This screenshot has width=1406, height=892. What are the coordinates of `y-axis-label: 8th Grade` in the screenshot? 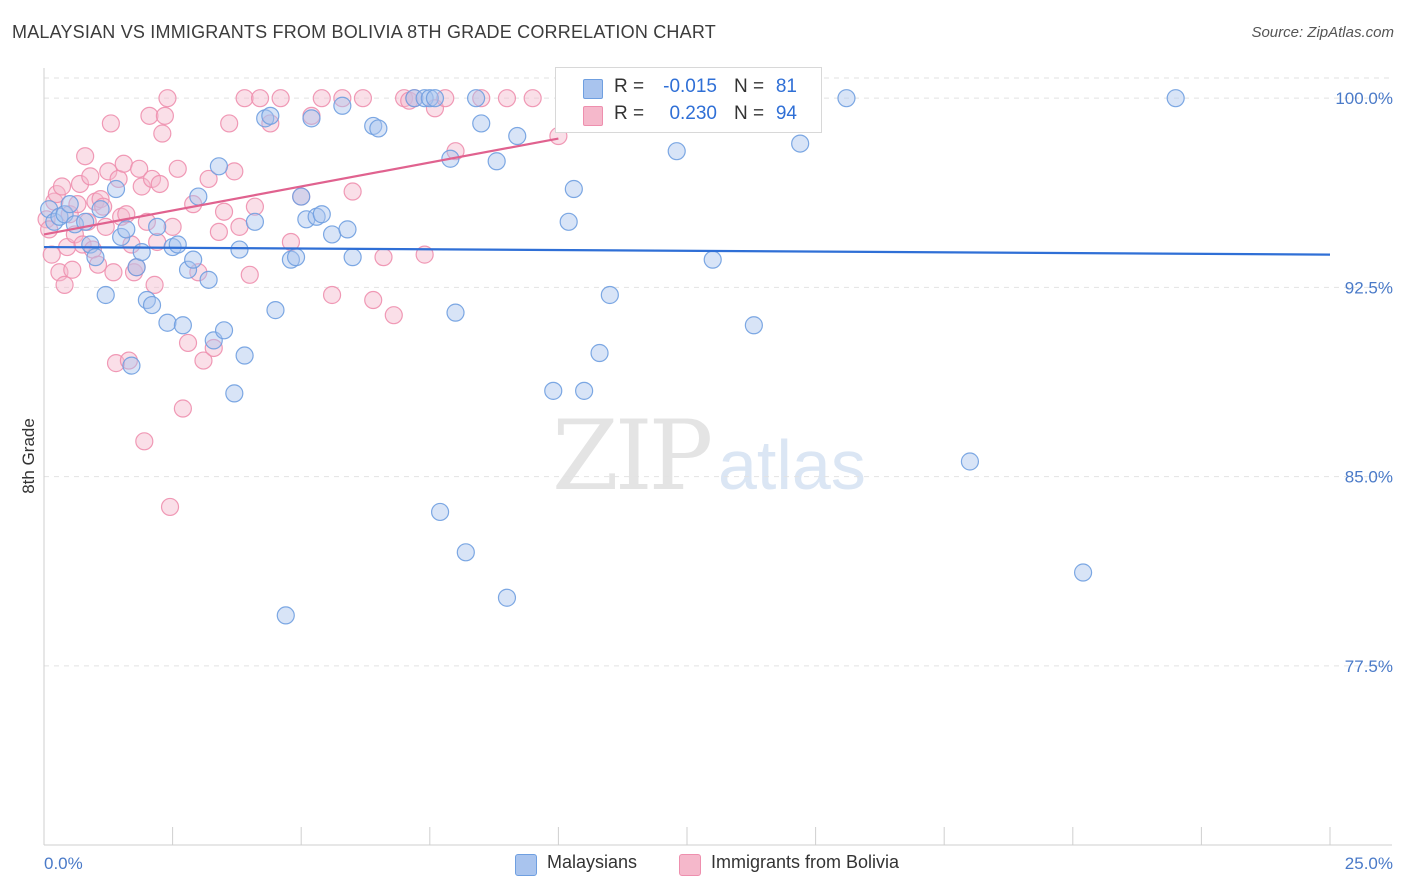 It's located at (28, 456).